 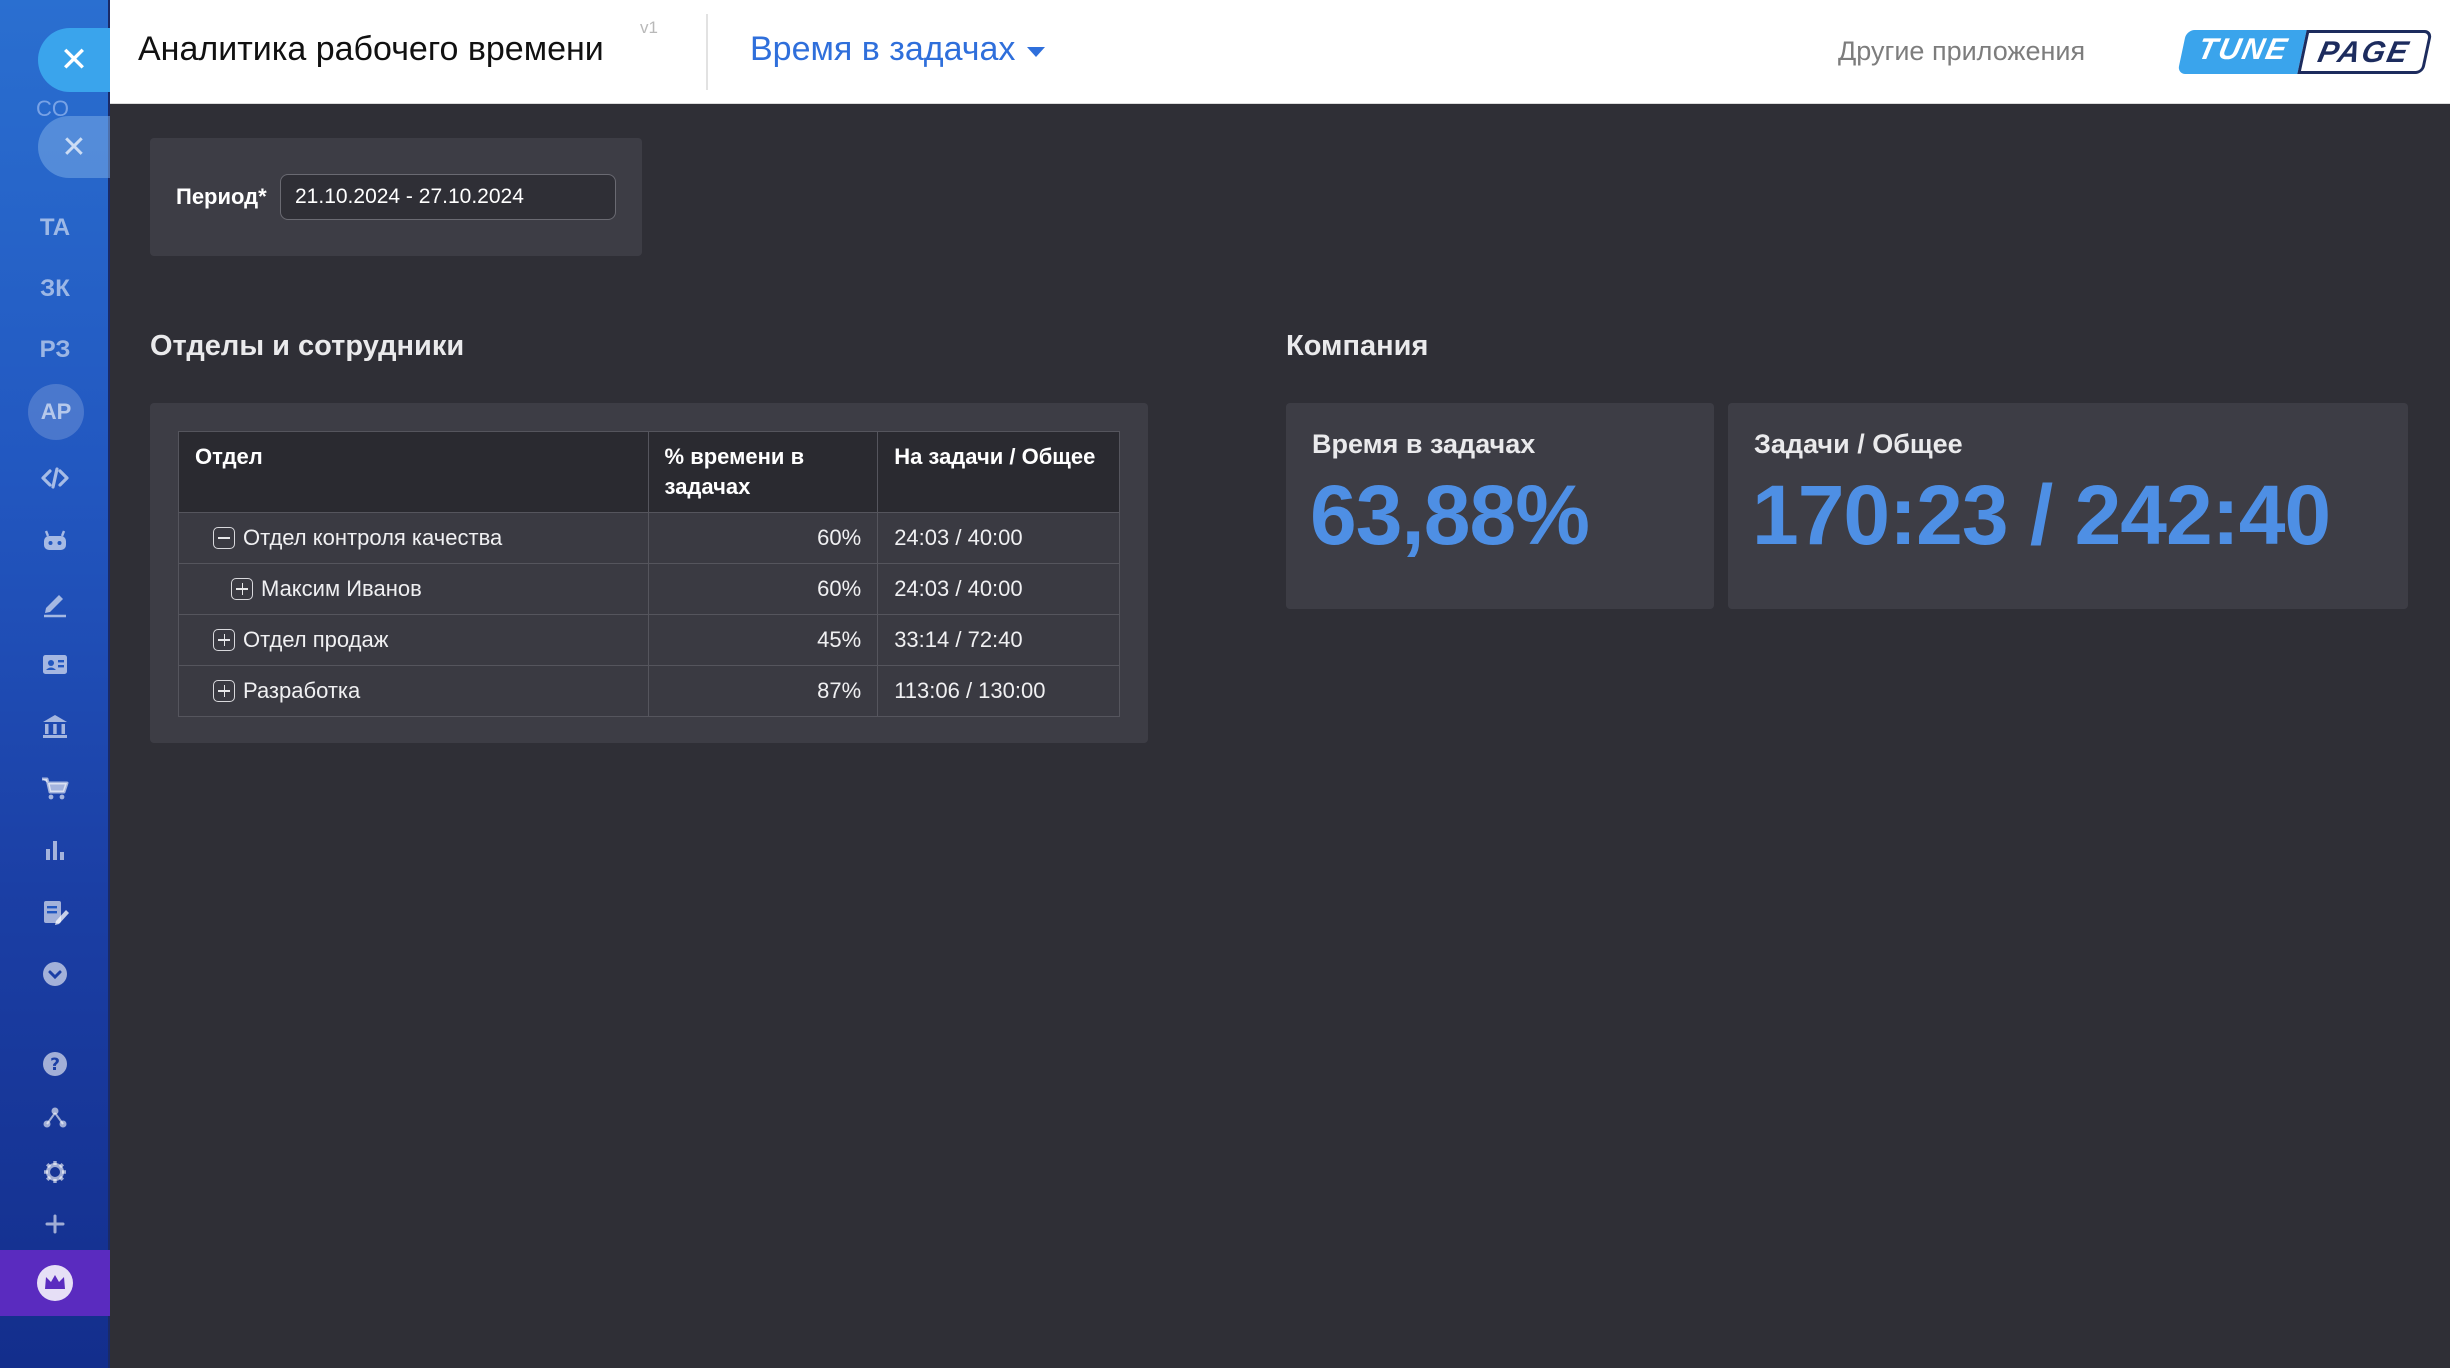 I want to click on period-date-range-input, so click(x=448, y=197).